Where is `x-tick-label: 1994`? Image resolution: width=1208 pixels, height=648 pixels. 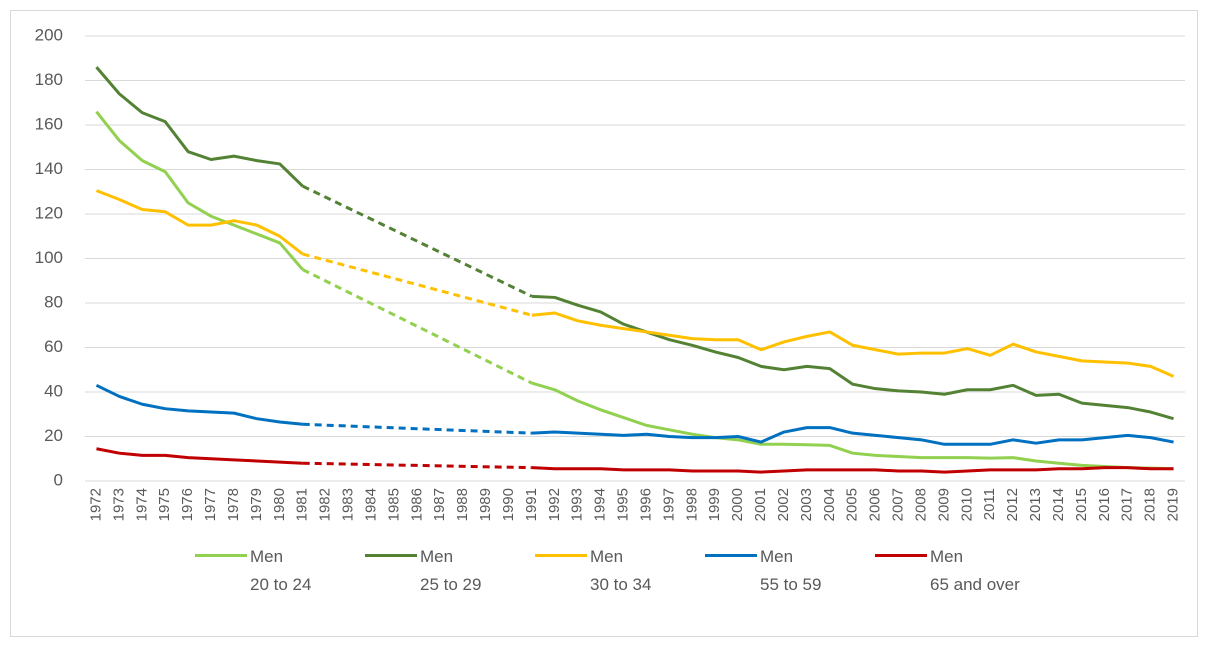
x-tick-label: 1994 is located at coordinates (600, 504).